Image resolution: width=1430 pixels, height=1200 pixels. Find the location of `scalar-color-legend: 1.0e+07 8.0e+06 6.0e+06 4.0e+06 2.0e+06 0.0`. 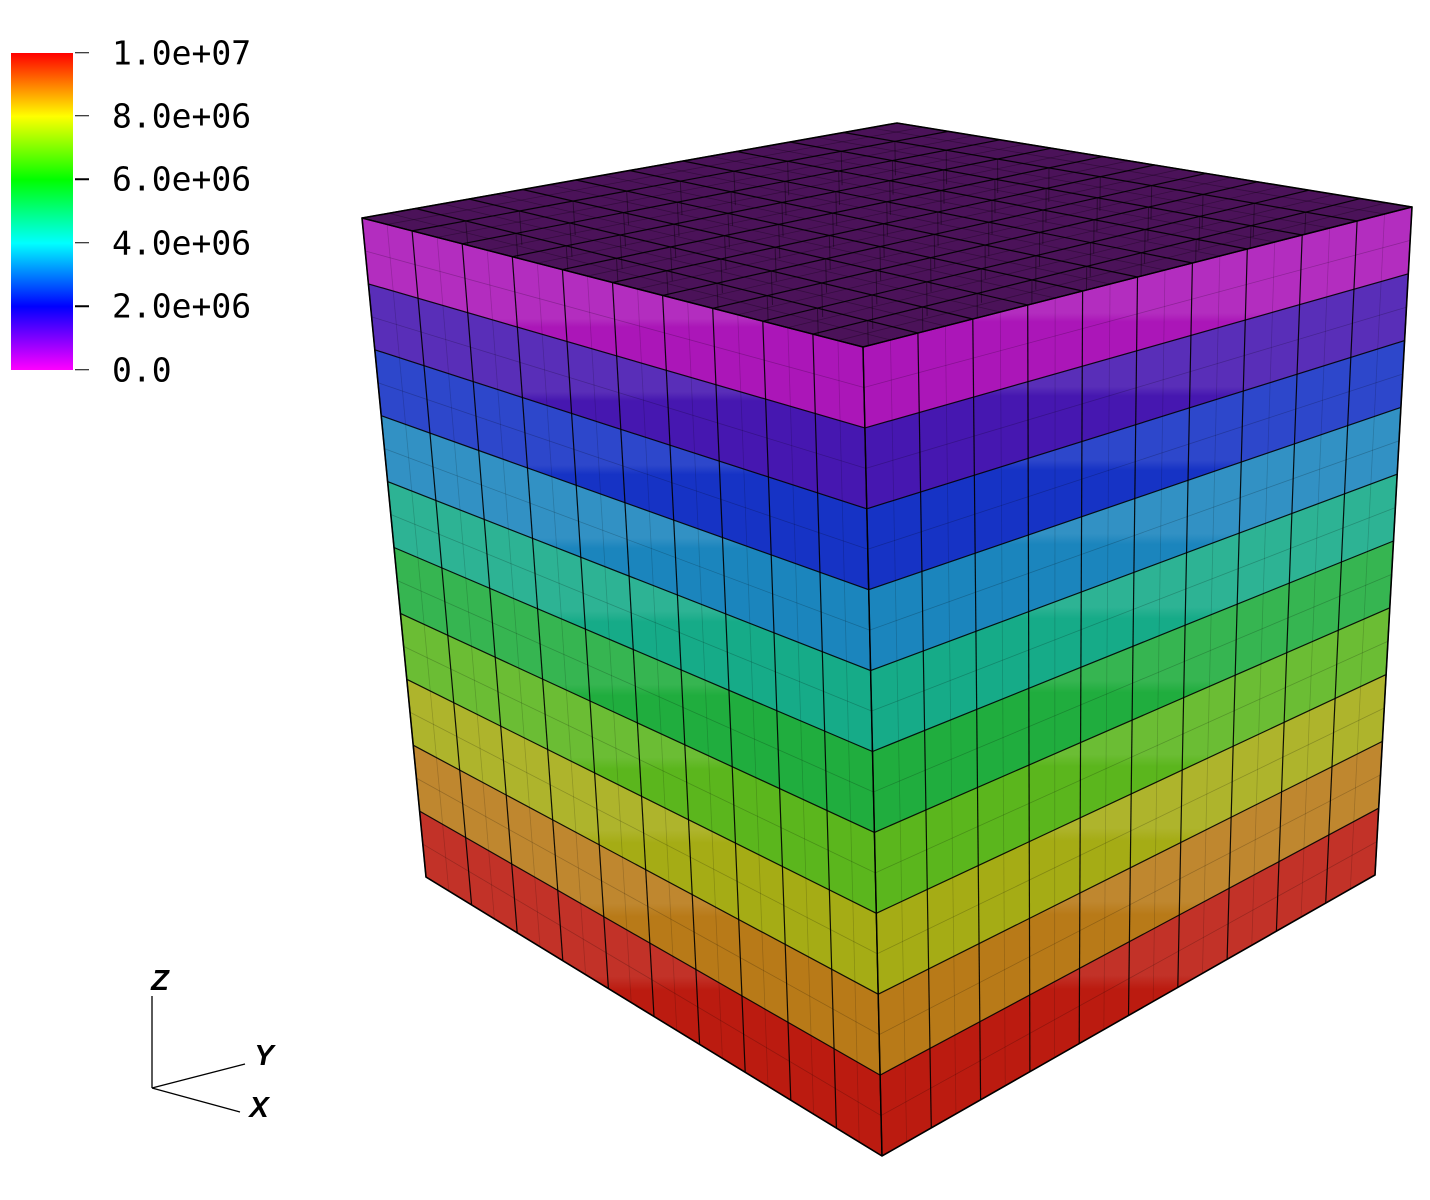

scalar-color-legend: 1.0e+07 8.0e+06 6.0e+06 4.0e+06 2.0e+06 0.0 is located at coordinates (150, 210).